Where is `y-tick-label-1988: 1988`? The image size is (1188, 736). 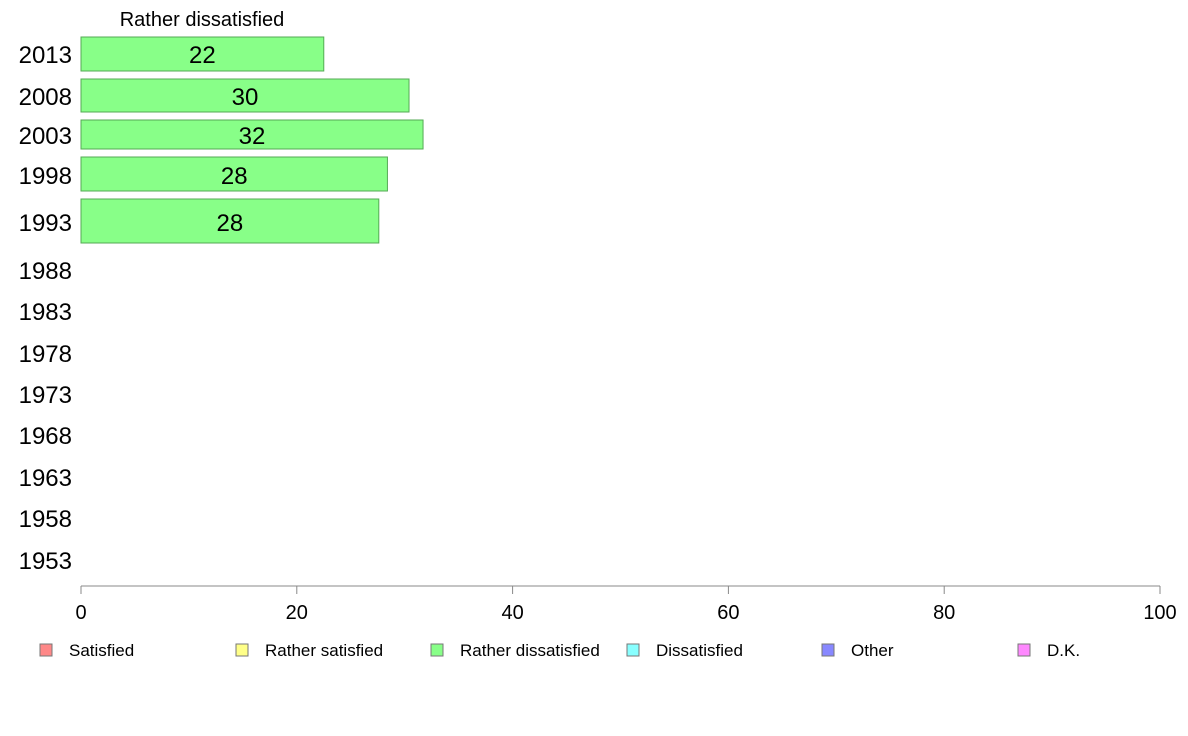 y-tick-label-1988: 1988 is located at coordinates (45, 271).